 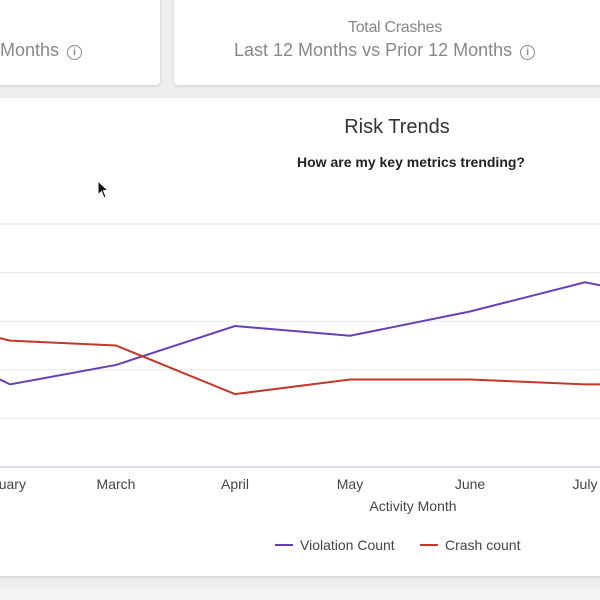 What do you see at coordinates (300, 366) in the screenshot?
I see `series-line-crash-count` at bounding box center [300, 366].